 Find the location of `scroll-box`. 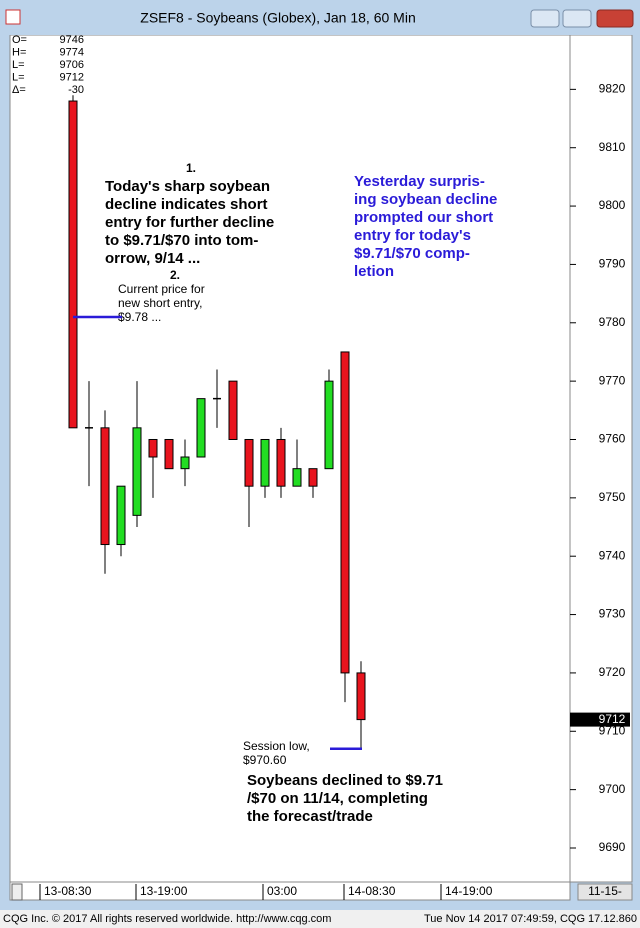

scroll-box is located at coordinates (605, 892).